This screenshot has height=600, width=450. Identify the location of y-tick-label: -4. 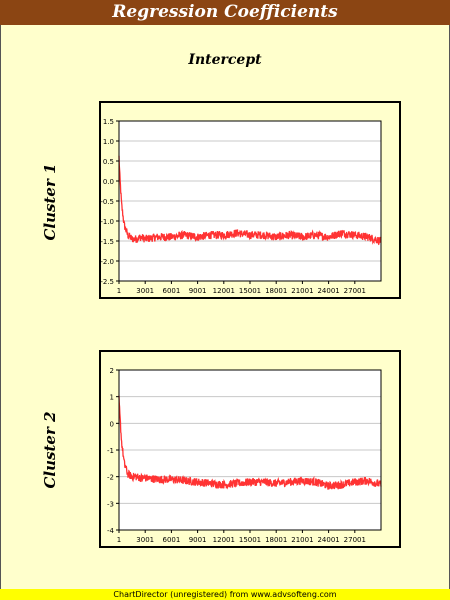
(111, 531).